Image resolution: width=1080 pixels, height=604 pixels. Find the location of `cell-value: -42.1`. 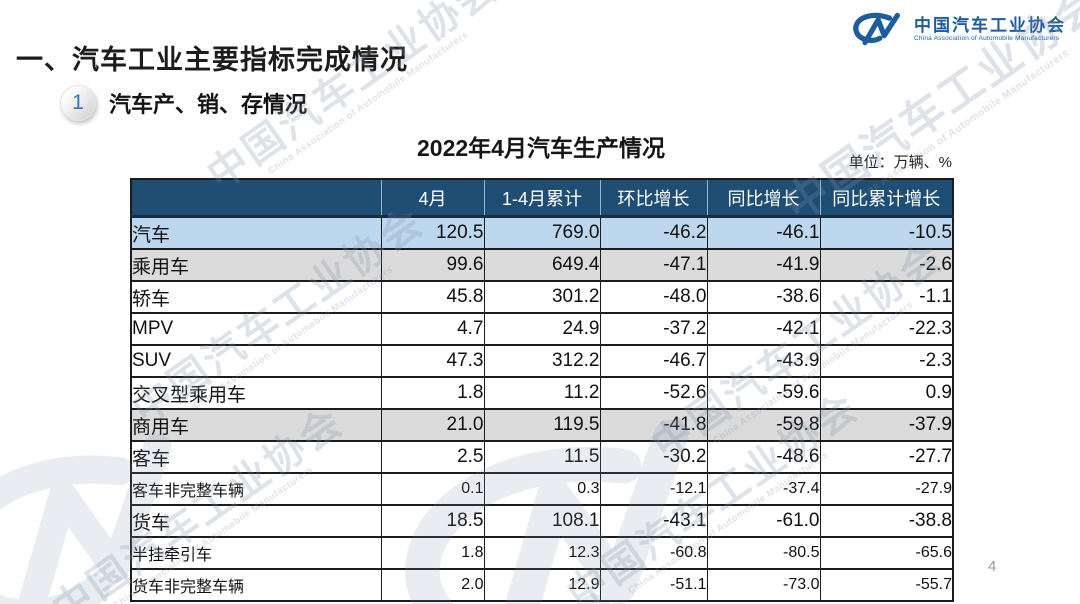

cell-value: -42.1 is located at coordinates (763, 328).